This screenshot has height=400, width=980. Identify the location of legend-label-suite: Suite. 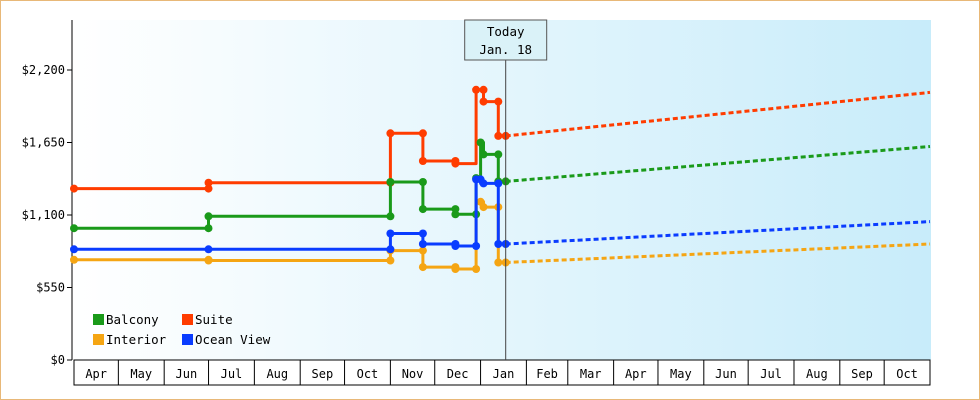
(214, 319).